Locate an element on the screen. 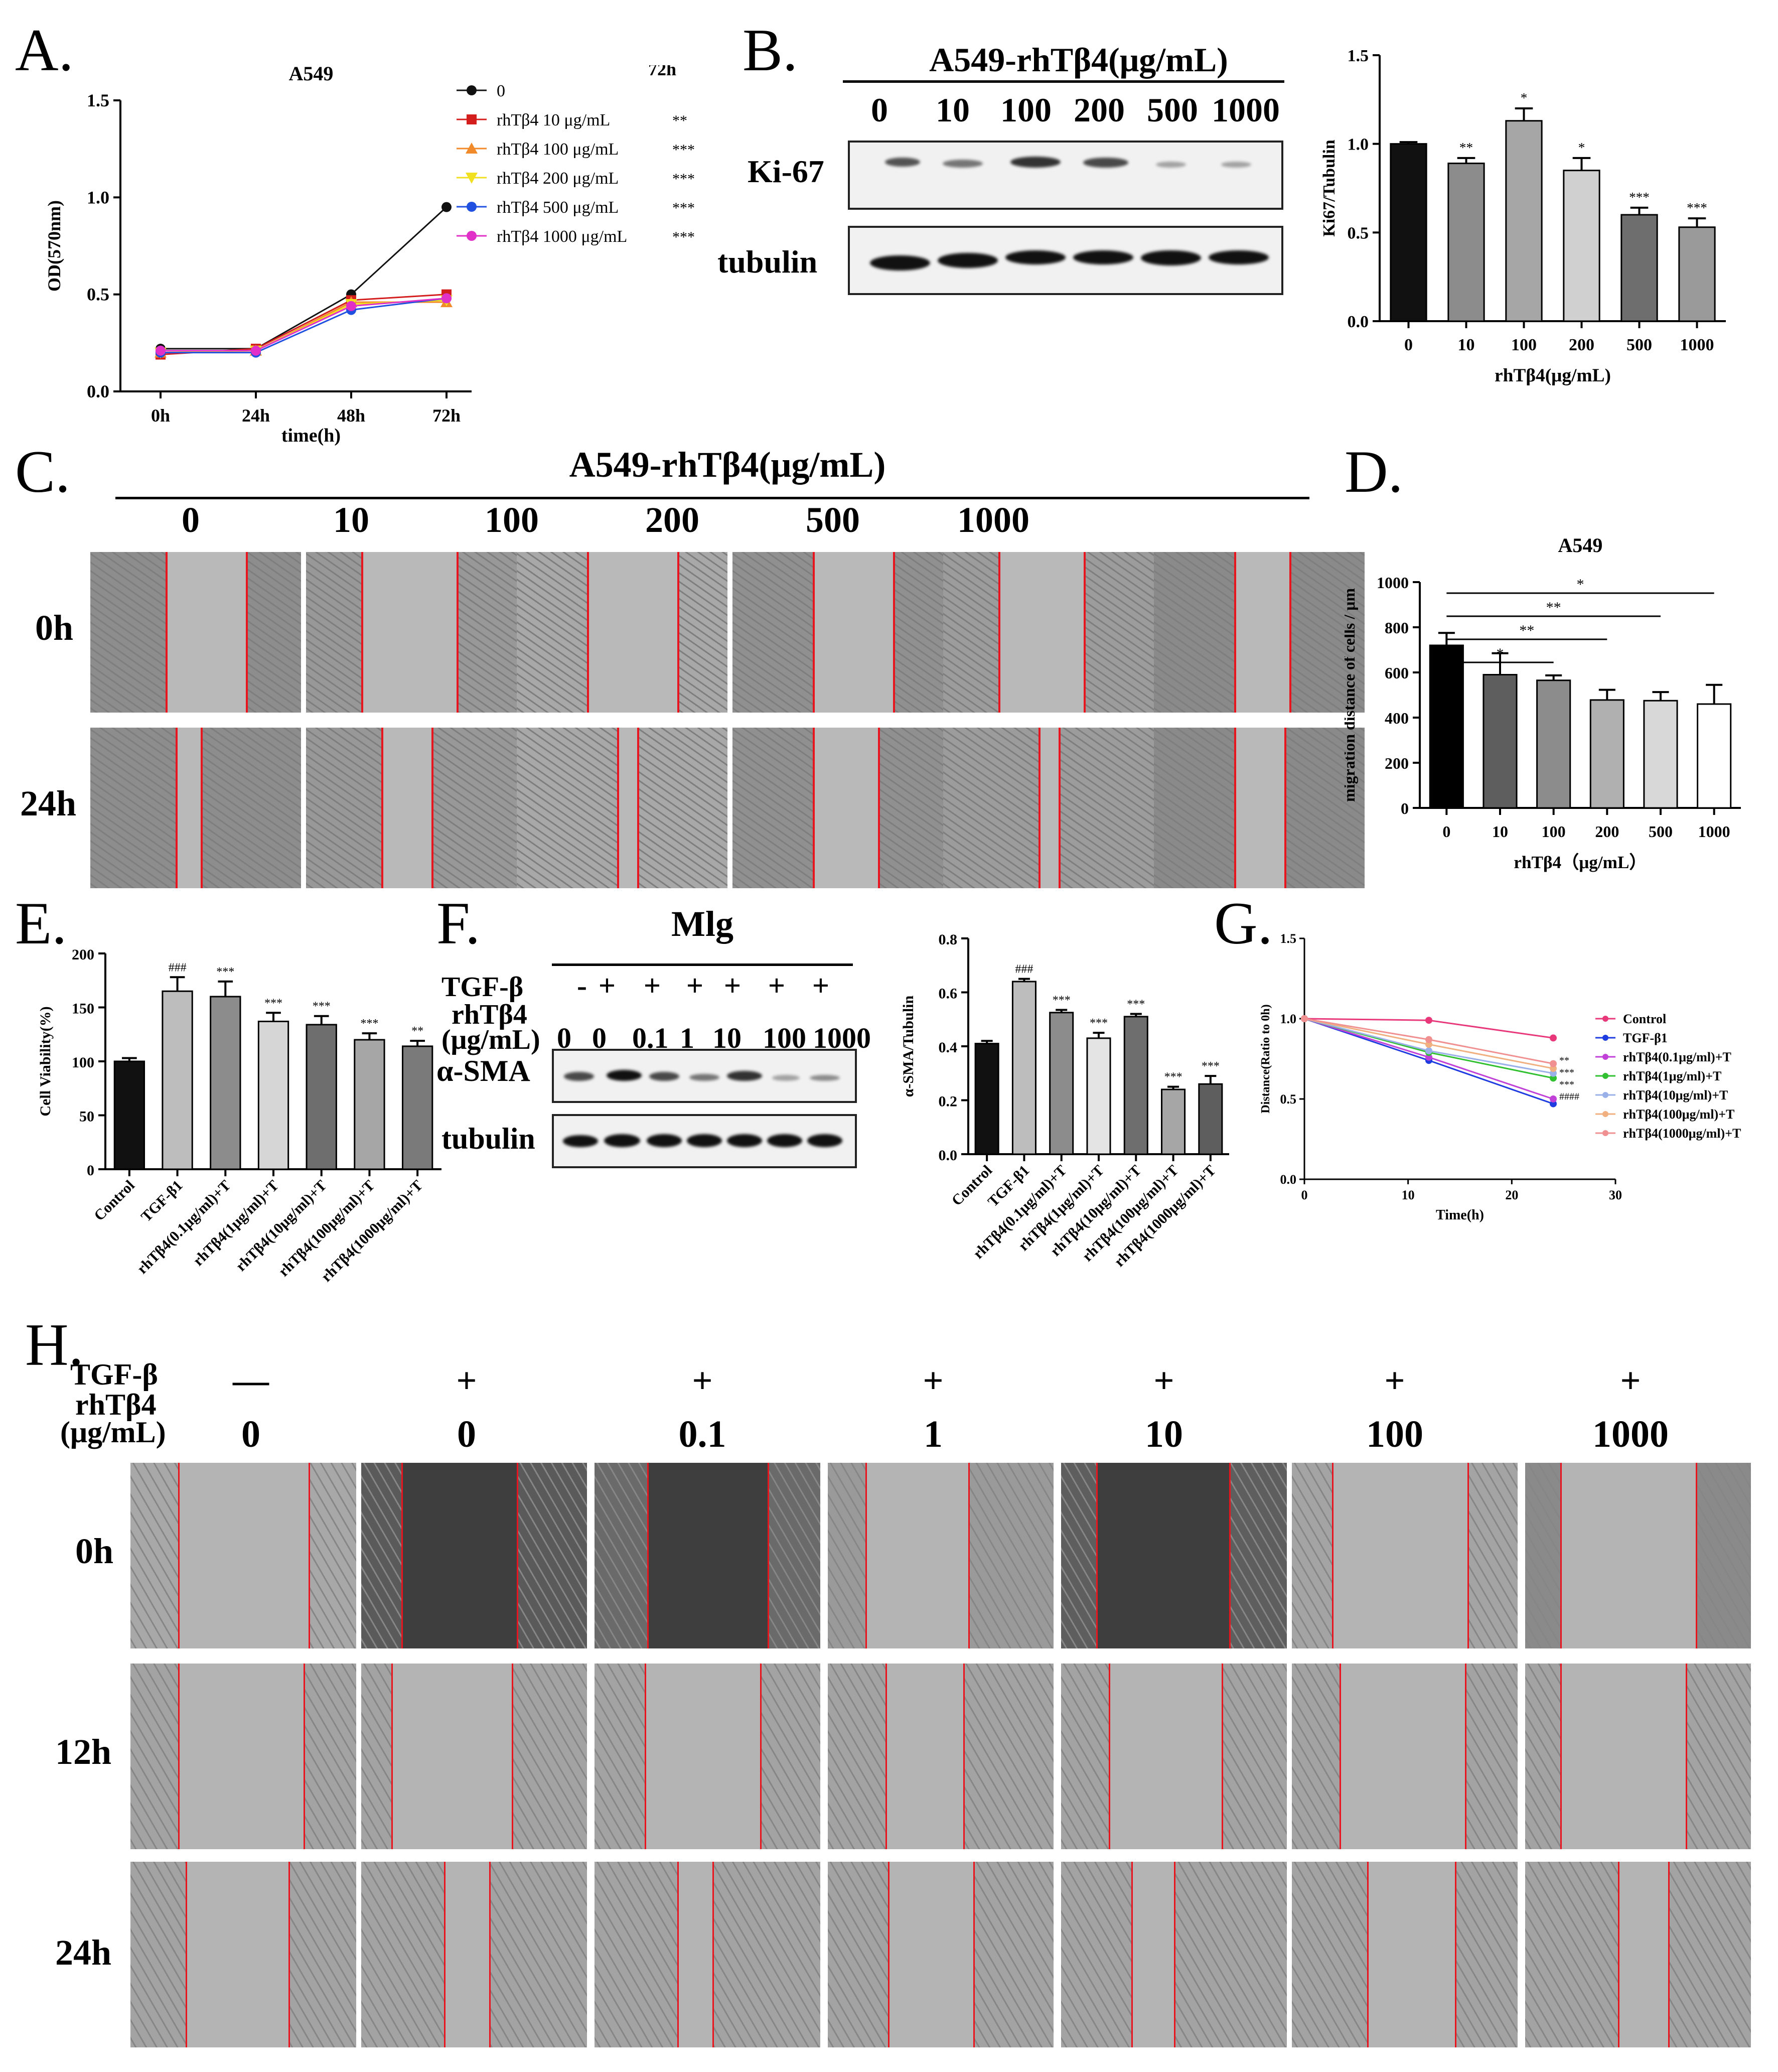 This screenshot has width=1778, height=2072. panel-b-title-rule is located at coordinates (1063, 81).